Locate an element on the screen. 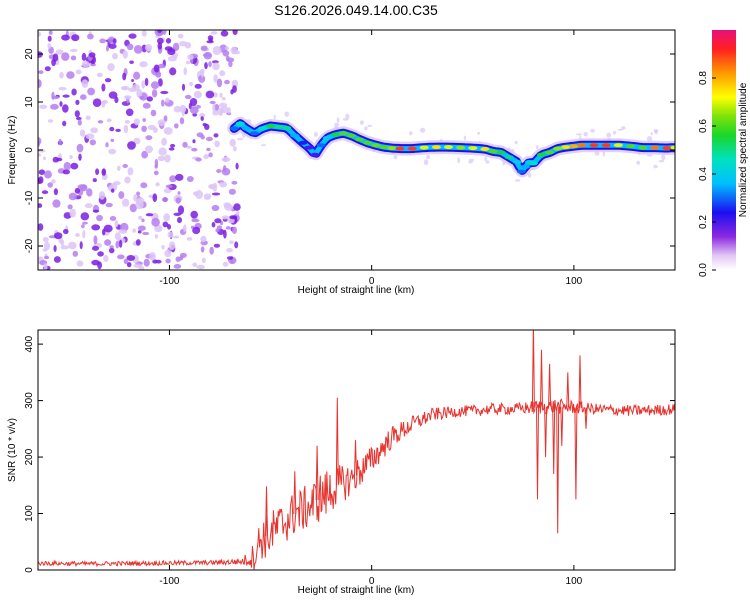  spectrogram-x-tick-label: 100 is located at coordinates (574, 281).